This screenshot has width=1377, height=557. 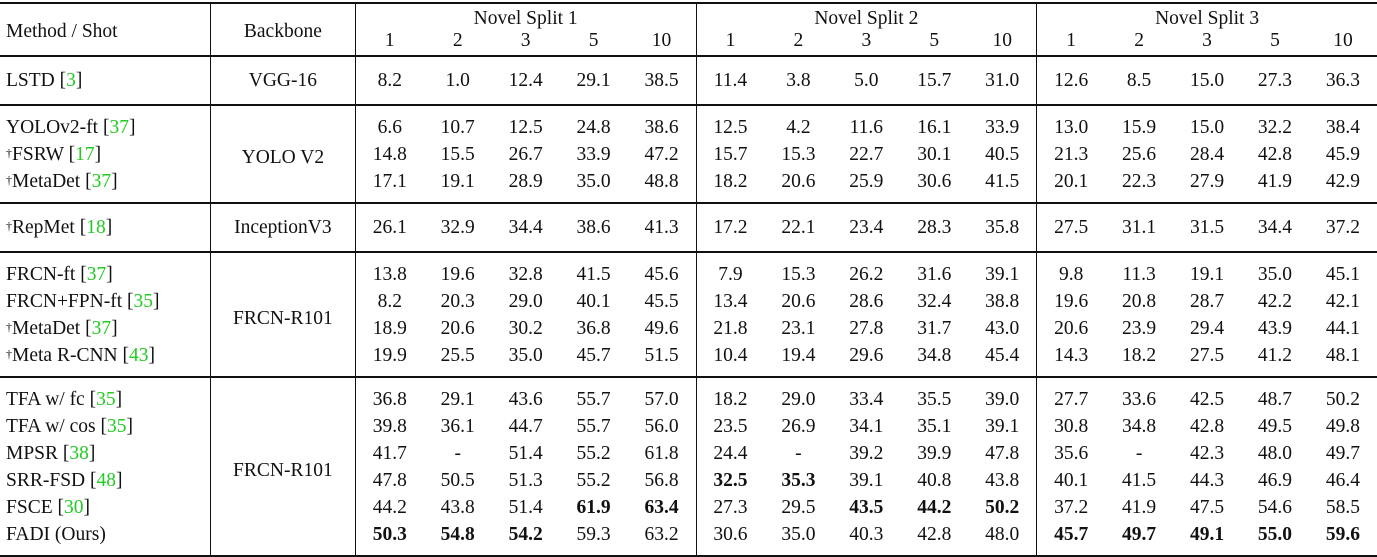 What do you see at coordinates (1003, 301) in the screenshot?
I see `value-cell: 38.8` at bounding box center [1003, 301].